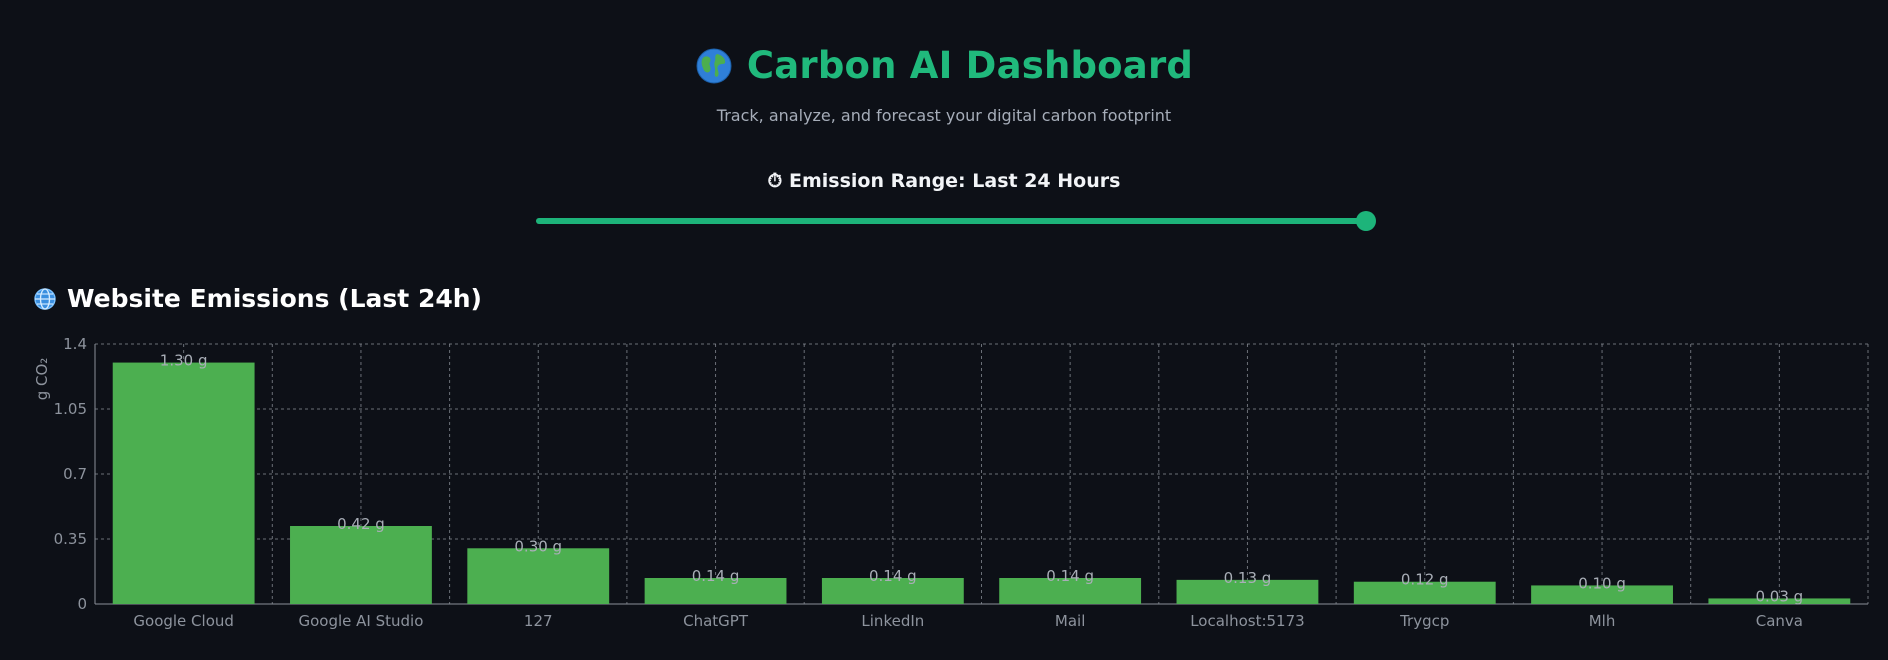 The height and width of the screenshot is (660, 1888). What do you see at coordinates (944, 181) in the screenshot?
I see `emission-range-label: ⏱ Emission Range: Last 24 Hours` at bounding box center [944, 181].